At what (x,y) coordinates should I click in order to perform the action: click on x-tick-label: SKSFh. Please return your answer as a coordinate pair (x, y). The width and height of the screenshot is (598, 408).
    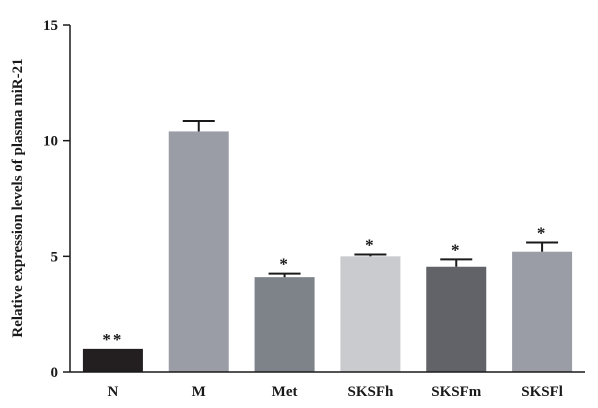
    Looking at the image, I should click on (370, 392).